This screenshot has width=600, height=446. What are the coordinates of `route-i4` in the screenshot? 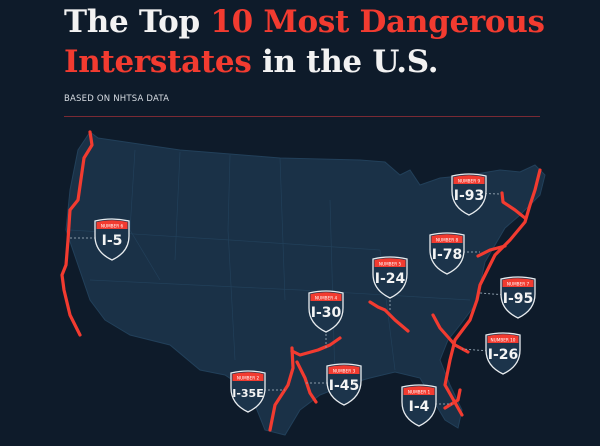 It's located at (452, 399).